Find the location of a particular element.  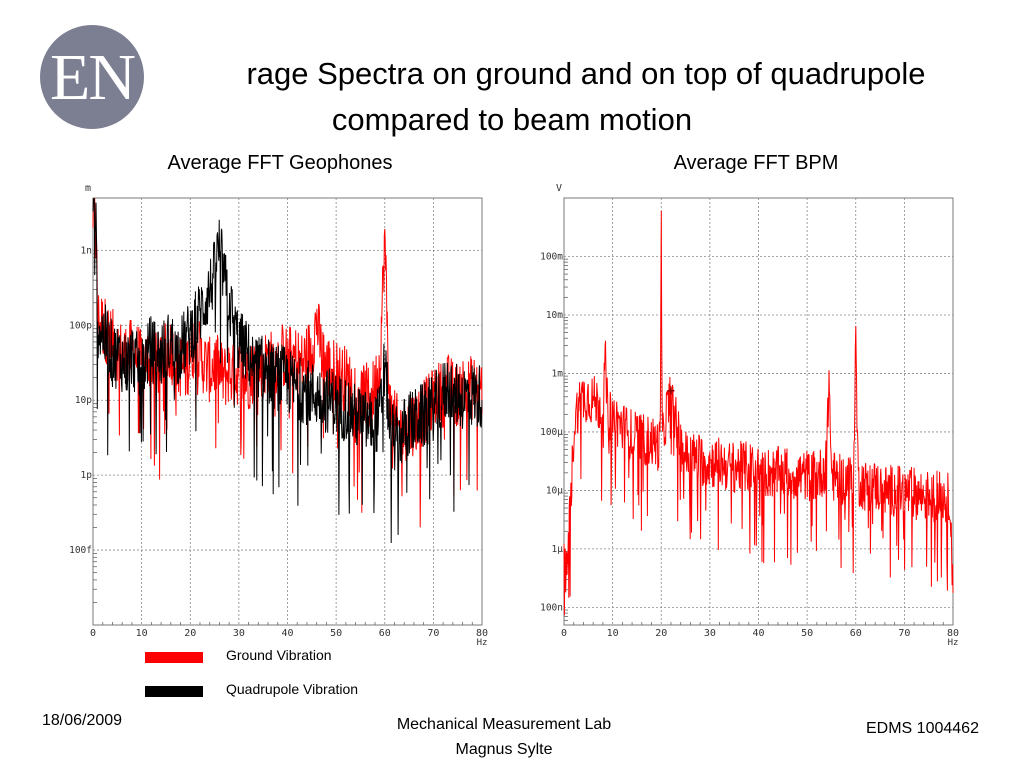

y-tick-label-0: 1p is located at coordinates (87, 475).